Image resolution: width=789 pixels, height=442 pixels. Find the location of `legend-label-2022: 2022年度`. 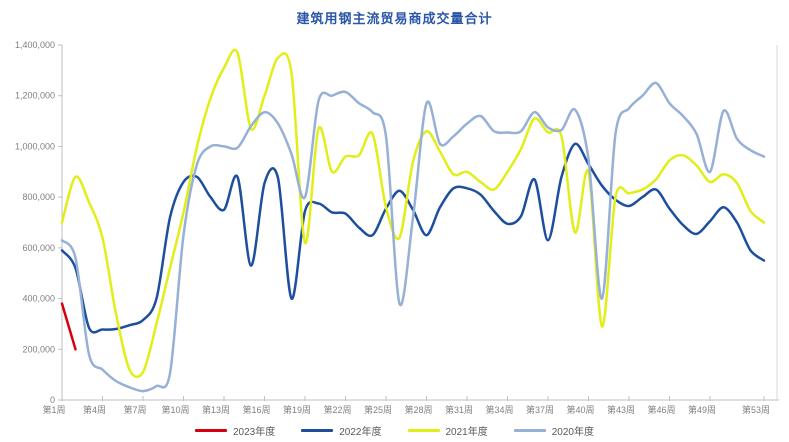

legend-label-2022: 2022年度 is located at coordinates (360, 432).